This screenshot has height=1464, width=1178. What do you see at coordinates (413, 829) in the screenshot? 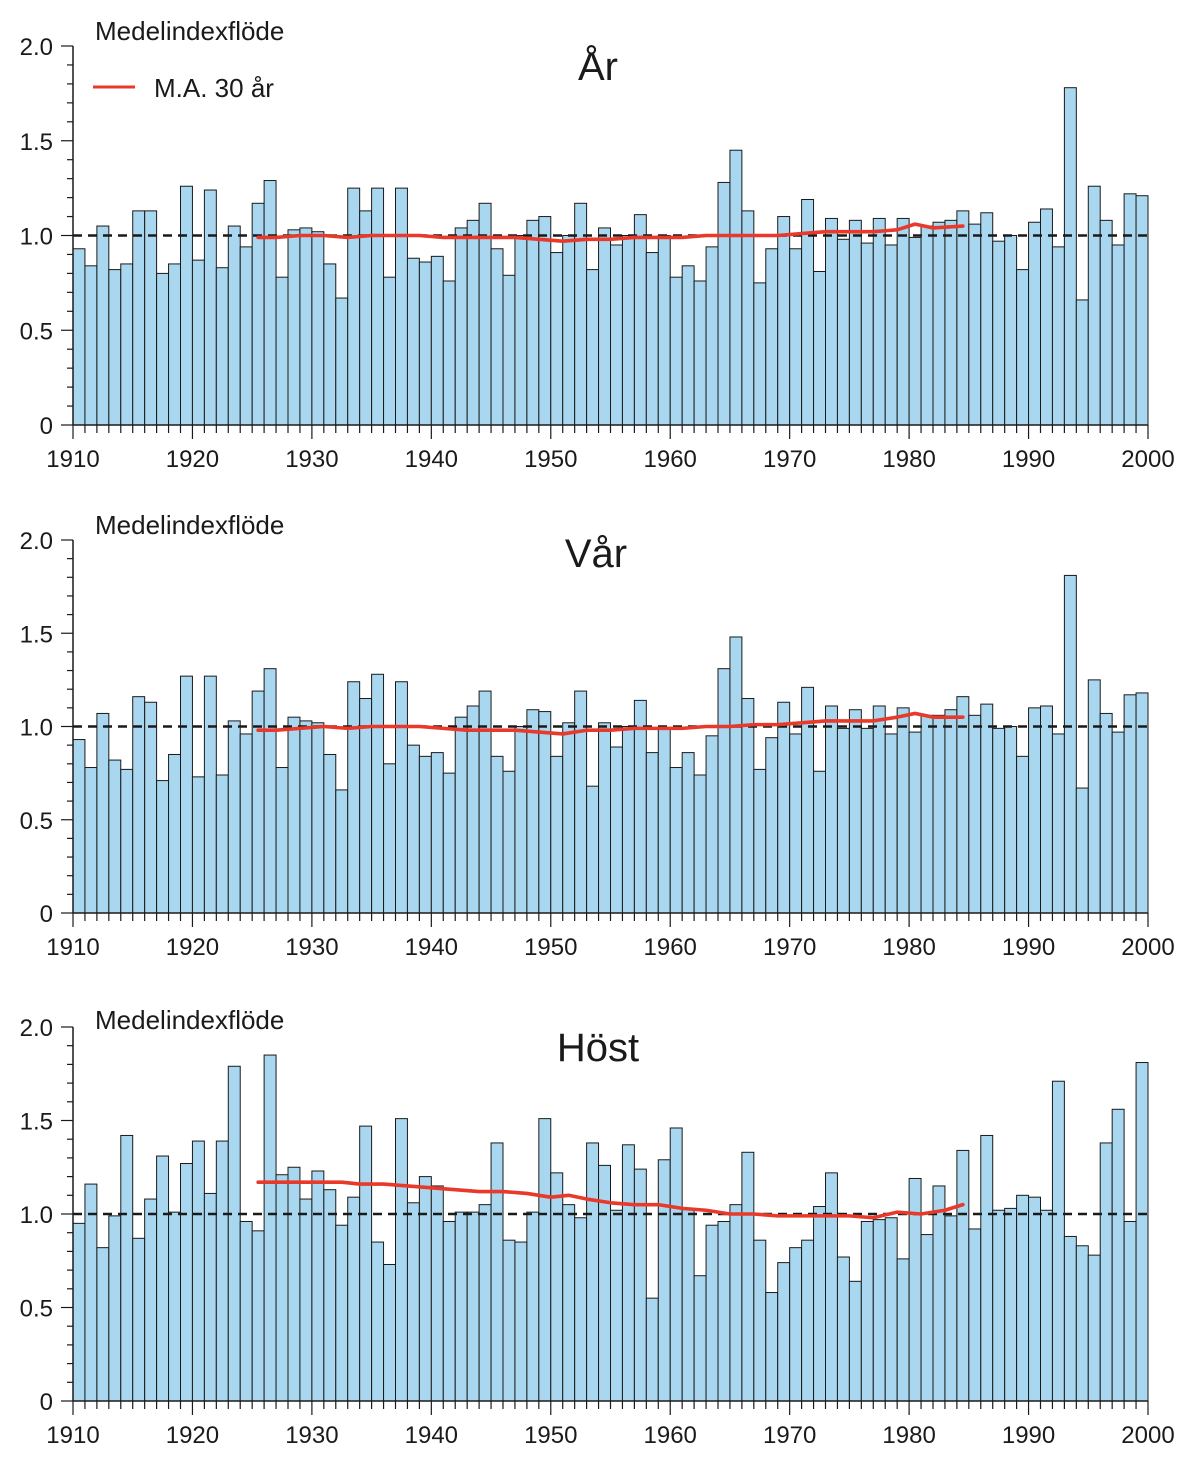
I see `bar-1938` at bounding box center [413, 829].